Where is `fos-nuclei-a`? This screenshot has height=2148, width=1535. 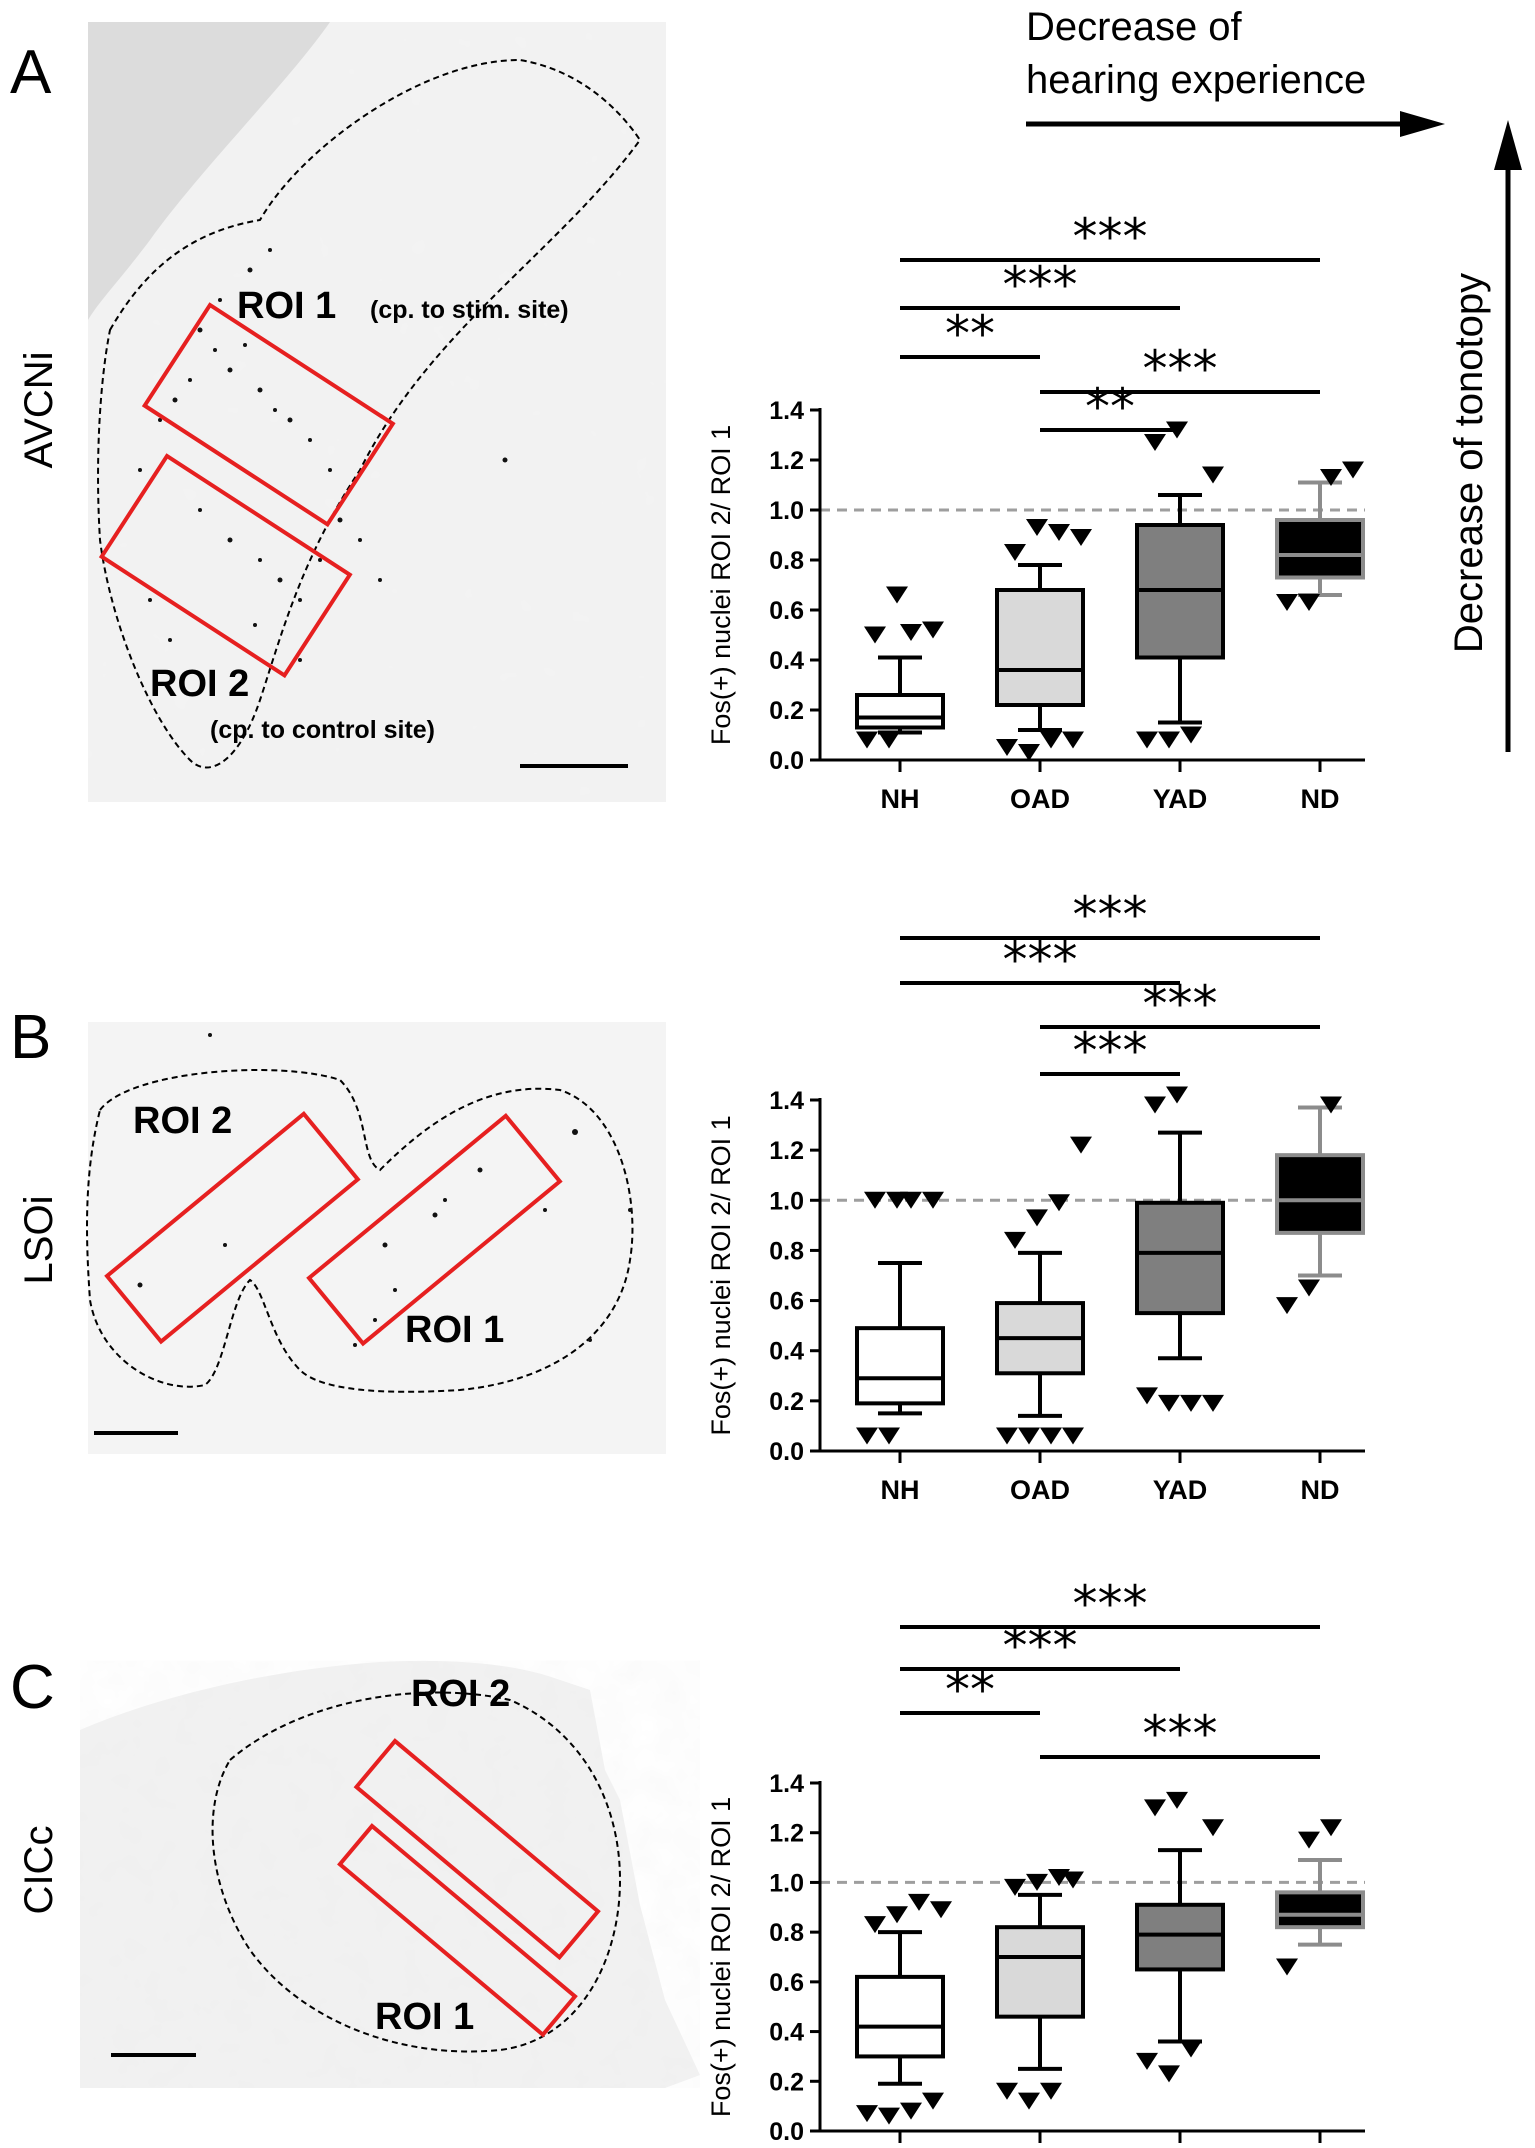
fos-nuclei-a is located at coordinates (323, 455).